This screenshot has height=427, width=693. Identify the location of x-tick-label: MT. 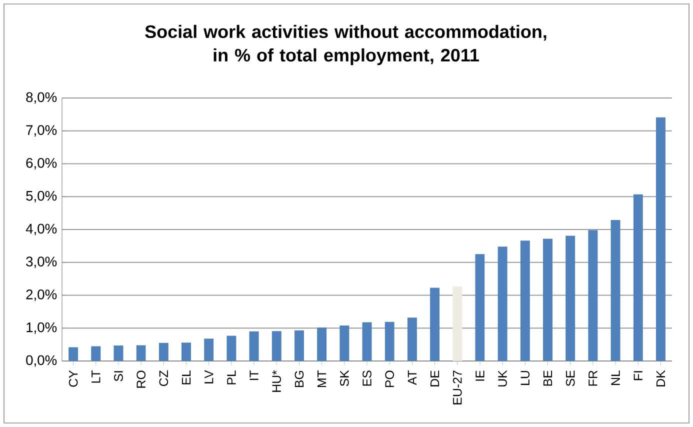
(322, 378).